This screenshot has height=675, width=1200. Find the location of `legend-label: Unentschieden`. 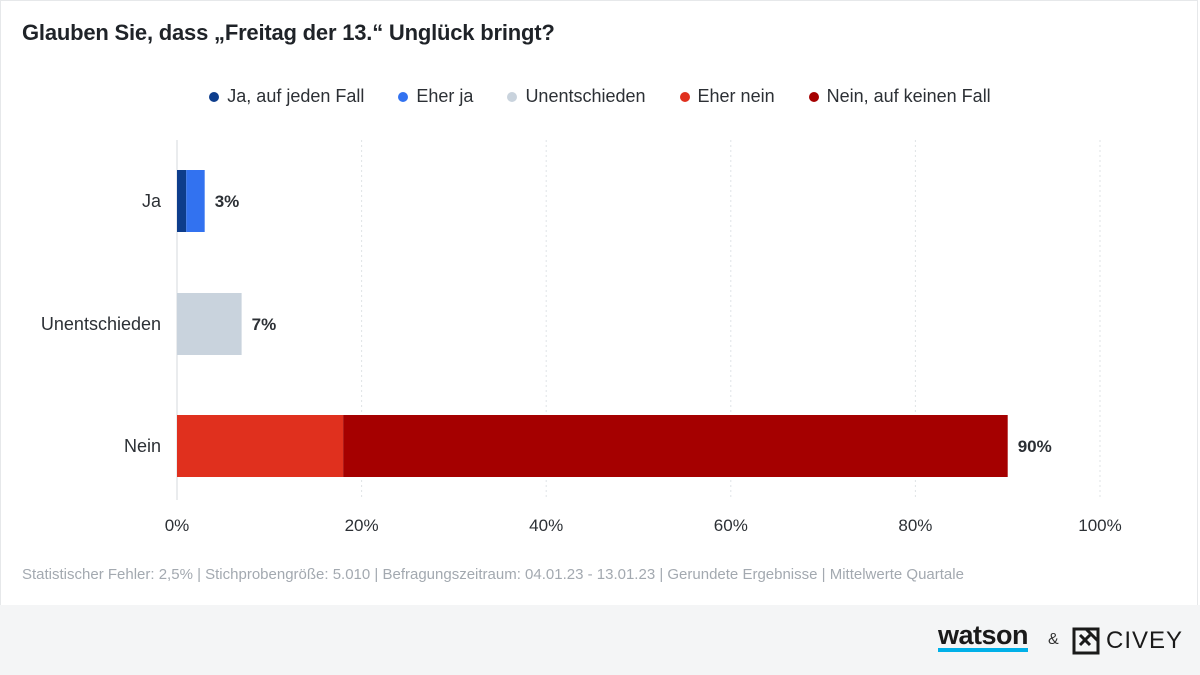

legend-label: Unentschieden is located at coordinates (585, 96).